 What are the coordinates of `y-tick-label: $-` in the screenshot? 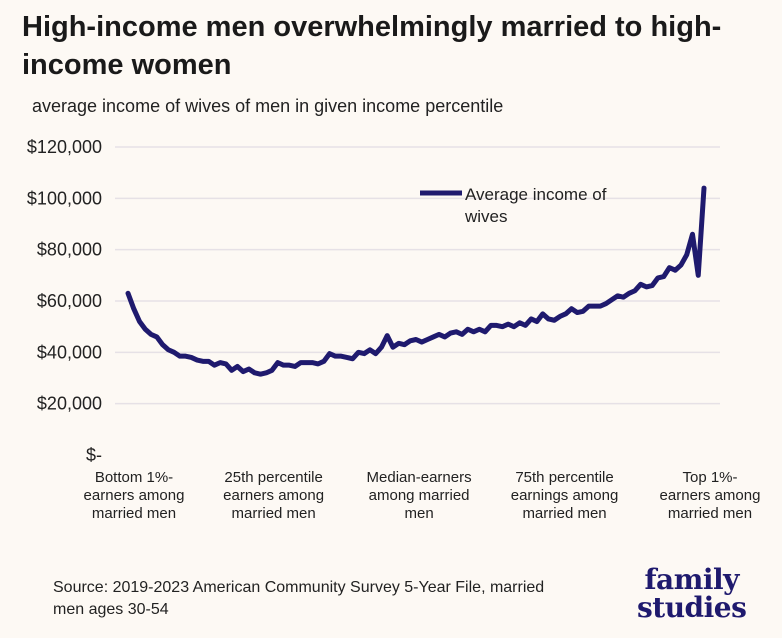 It's located at (94, 455).